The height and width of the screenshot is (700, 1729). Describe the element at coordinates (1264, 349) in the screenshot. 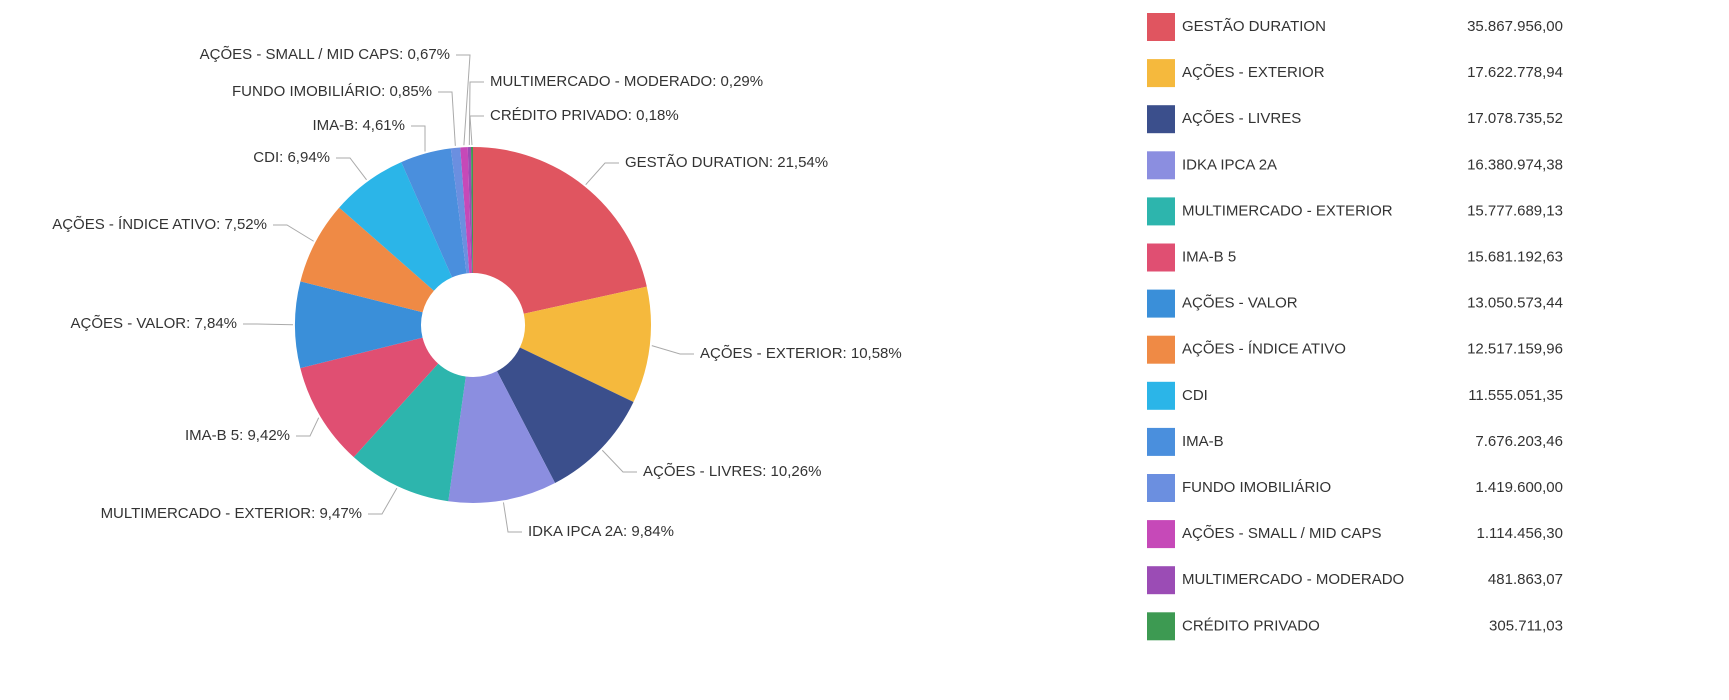

I see `legend-name: AÇÕES - ÍNDICE ATIVO` at that location.